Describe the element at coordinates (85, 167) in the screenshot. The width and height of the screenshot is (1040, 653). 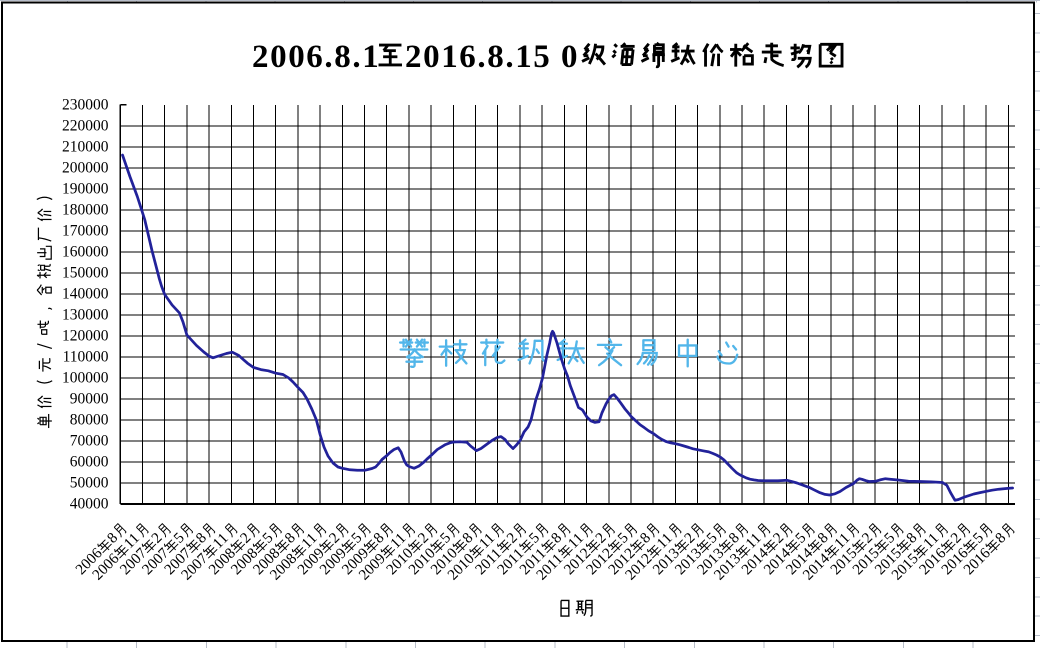
I see `svg-text: 200000` at that location.